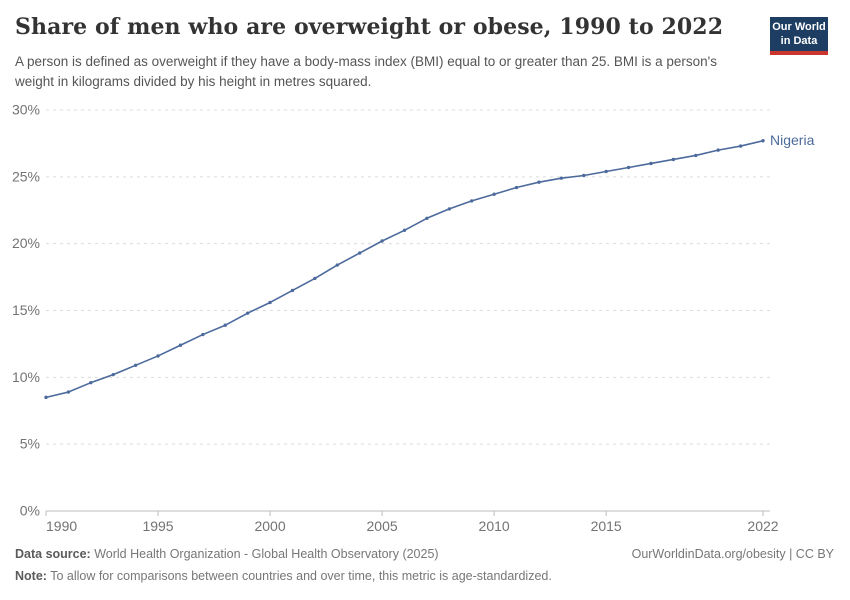  Describe the element at coordinates (792, 140) in the screenshot. I see `entity-label: Nigeria` at that location.